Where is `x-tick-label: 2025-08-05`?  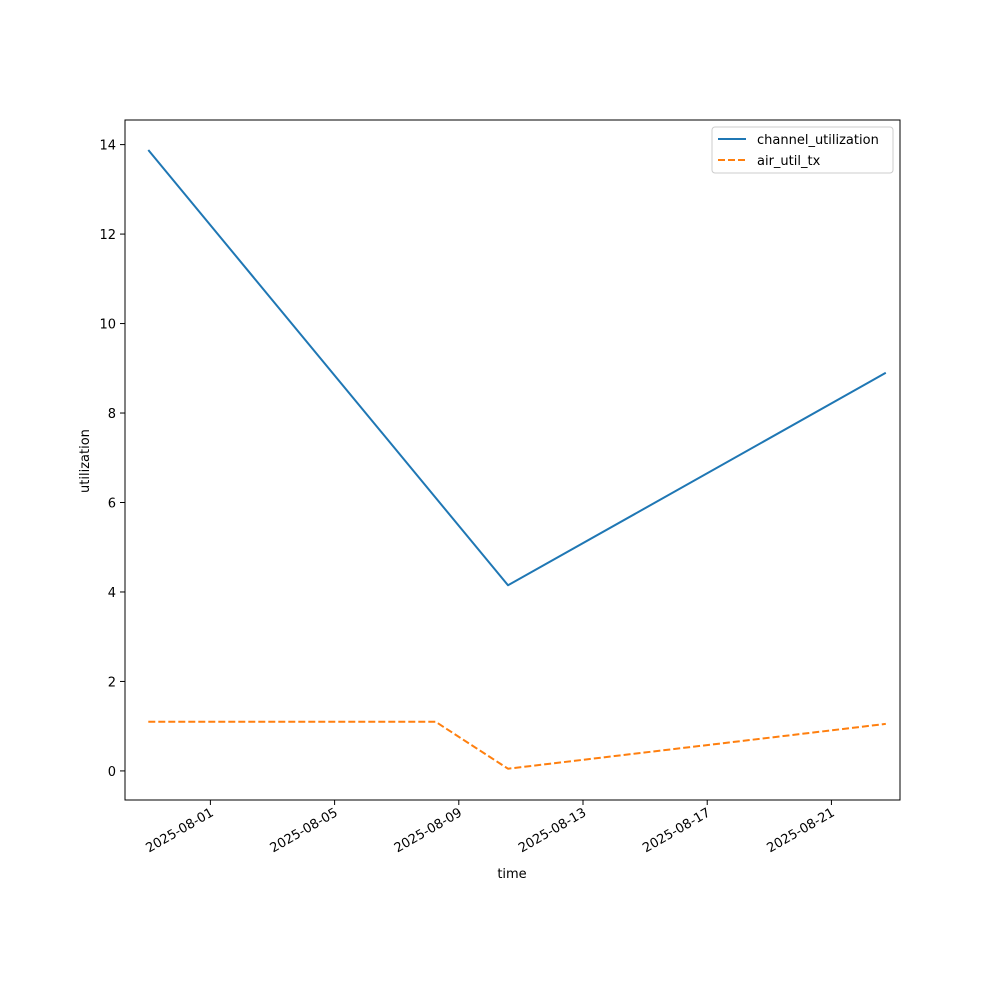
x-tick-label: 2025-08-05 is located at coordinates (304, 830).